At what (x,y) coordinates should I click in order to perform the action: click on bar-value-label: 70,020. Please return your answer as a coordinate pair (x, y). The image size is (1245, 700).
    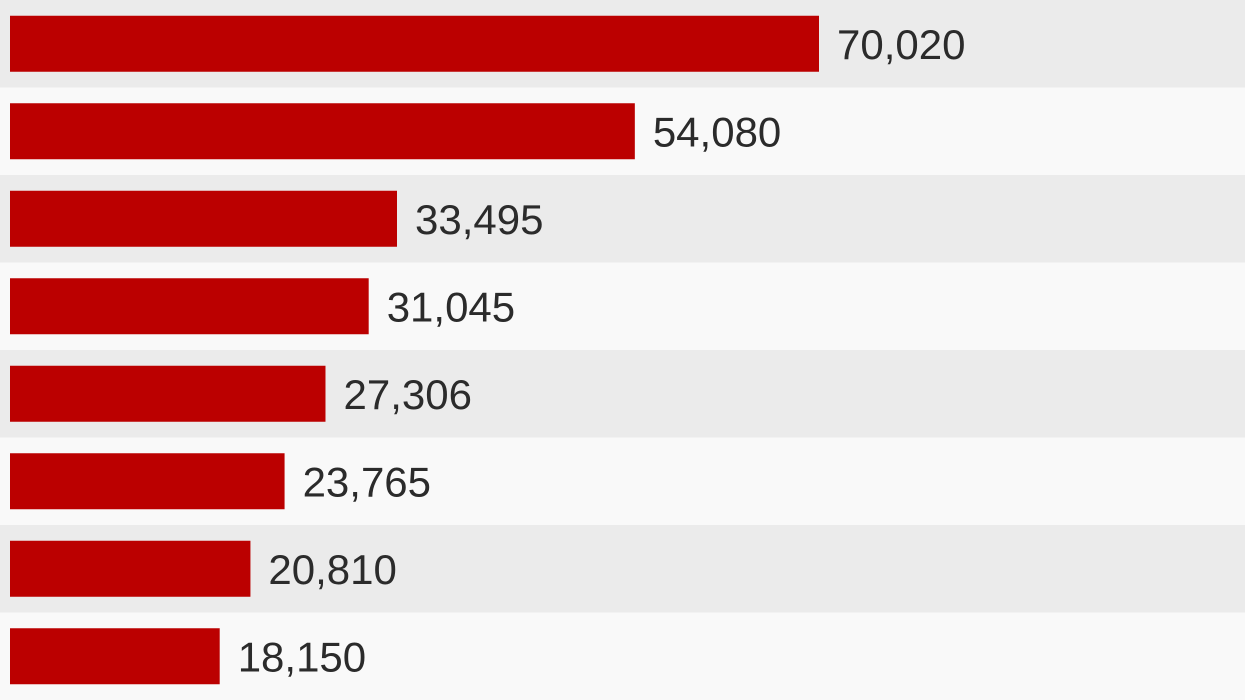
    Looking at the image, I should click on (901, 44).